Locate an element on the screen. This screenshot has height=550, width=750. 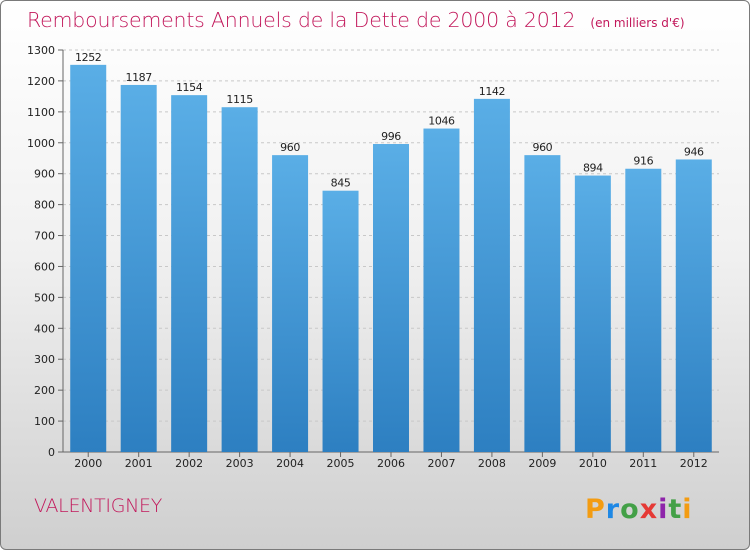
x-tick-label: 2003 is located at coordinates (240, 463).